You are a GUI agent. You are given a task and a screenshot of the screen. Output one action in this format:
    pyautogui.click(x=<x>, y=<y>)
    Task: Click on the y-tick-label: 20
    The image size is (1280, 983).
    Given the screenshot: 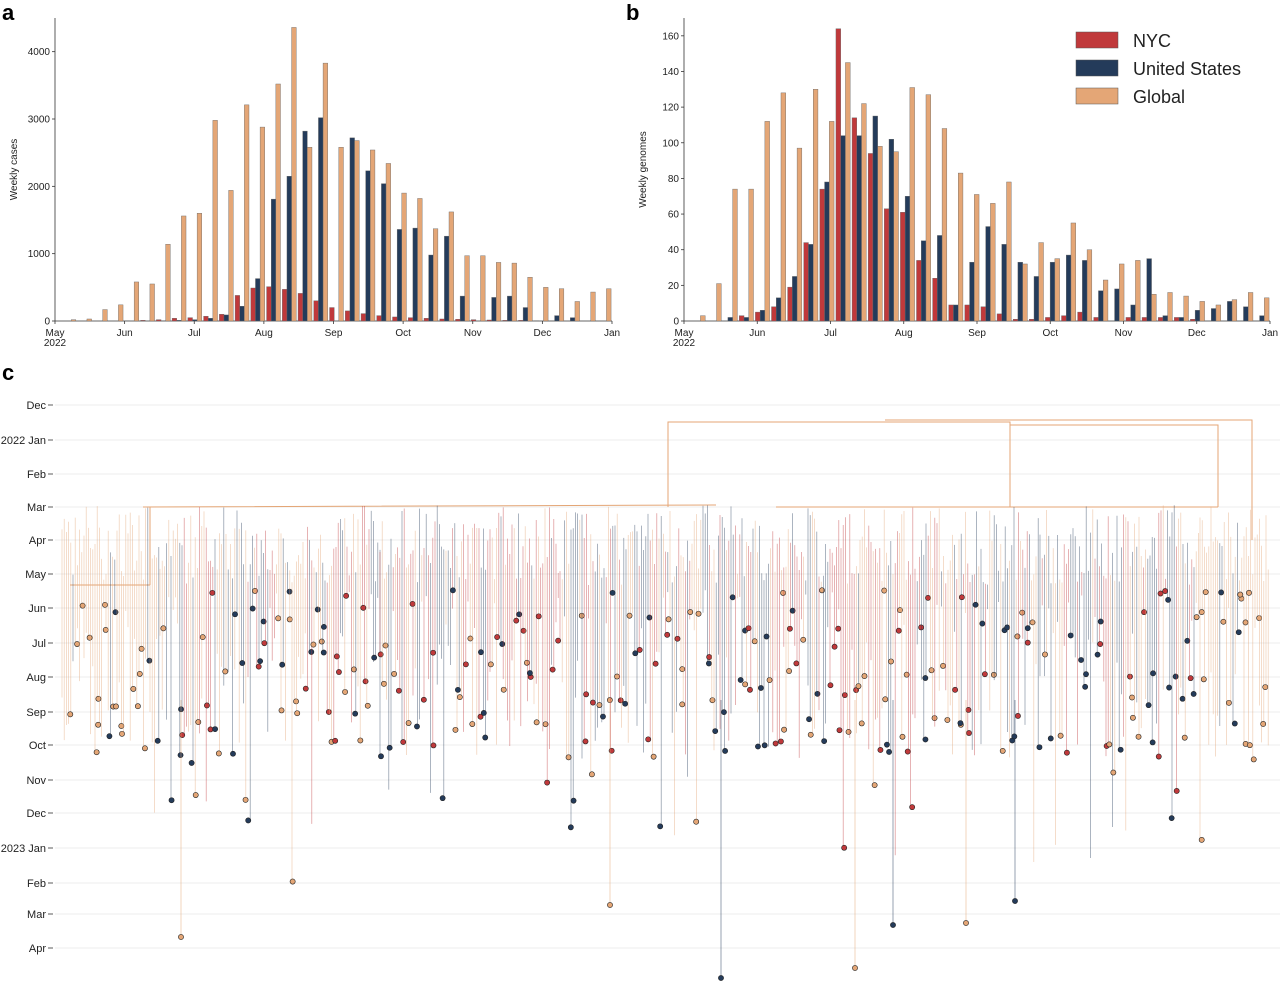 What is the action you would take?
    pyautogui.click(x=674, y=286)
    